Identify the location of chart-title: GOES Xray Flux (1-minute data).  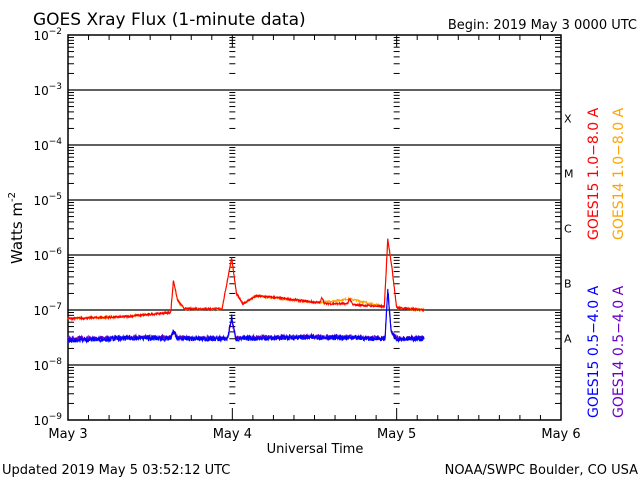
(169, 20).